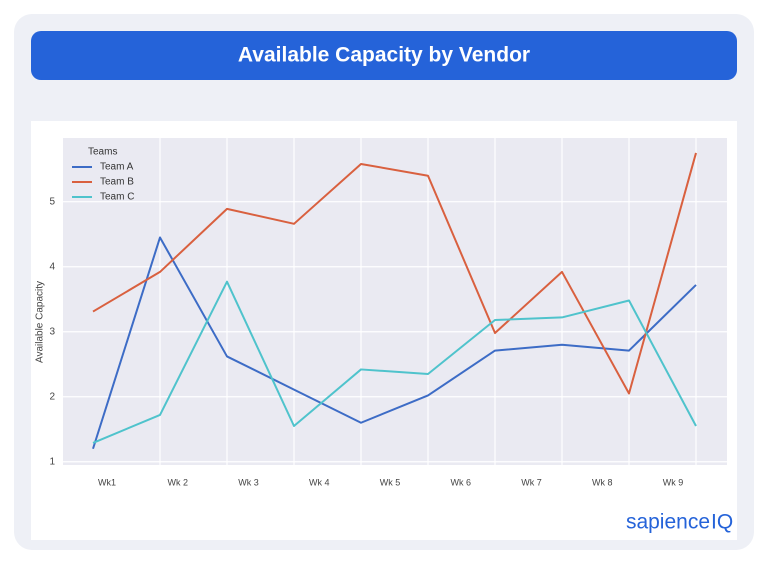 The image size is (768, 565). What do you see at coordinates (319, 482) in the screenshot?
I see `x-tick-label: Wk 4` at bounding box center [319, 482].